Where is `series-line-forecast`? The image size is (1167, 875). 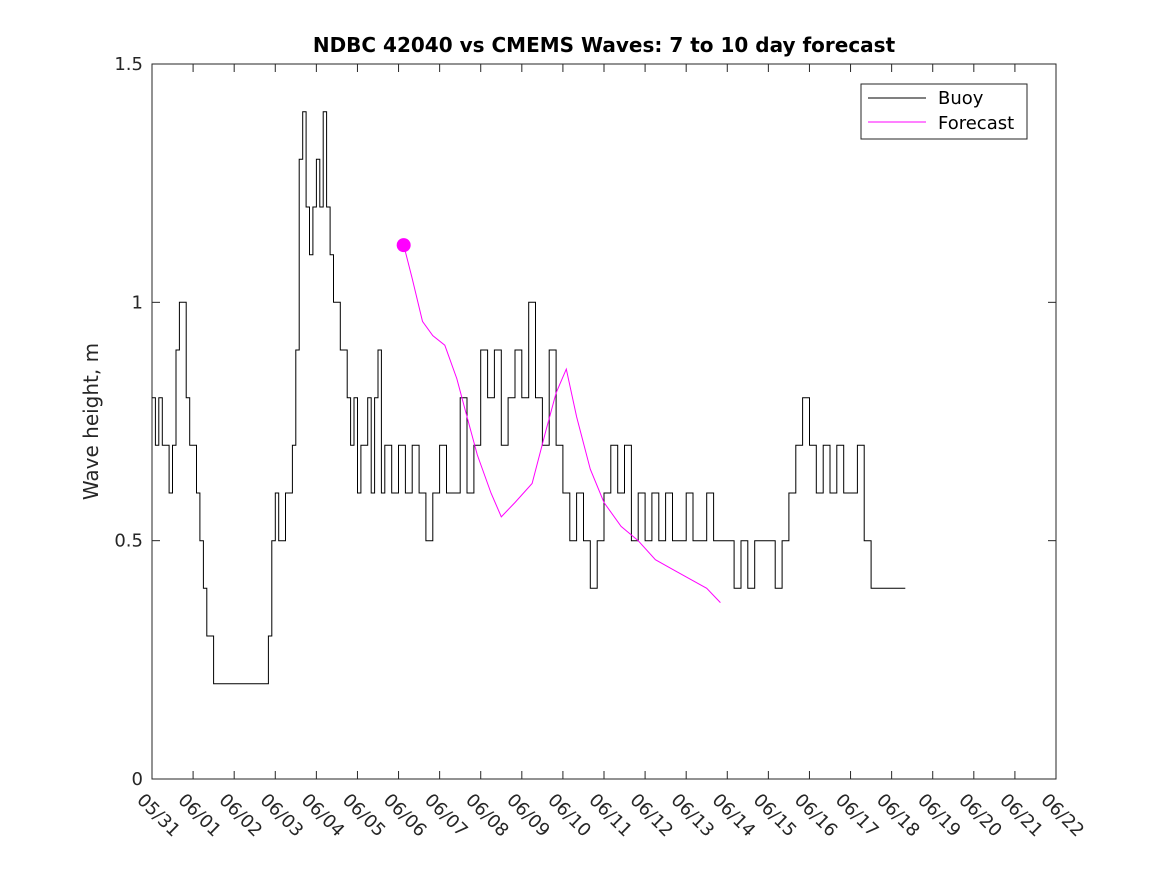
series-line-forecast is located at coordinates (562, 423).